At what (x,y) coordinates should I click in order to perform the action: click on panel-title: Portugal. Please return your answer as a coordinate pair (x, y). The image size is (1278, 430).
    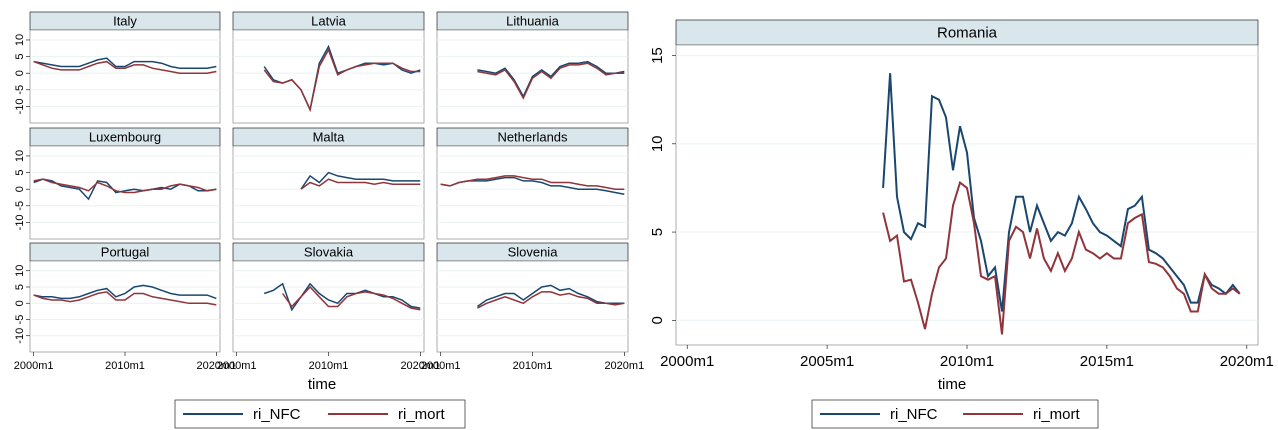
    Looking at the image, I should click on (125, 251).